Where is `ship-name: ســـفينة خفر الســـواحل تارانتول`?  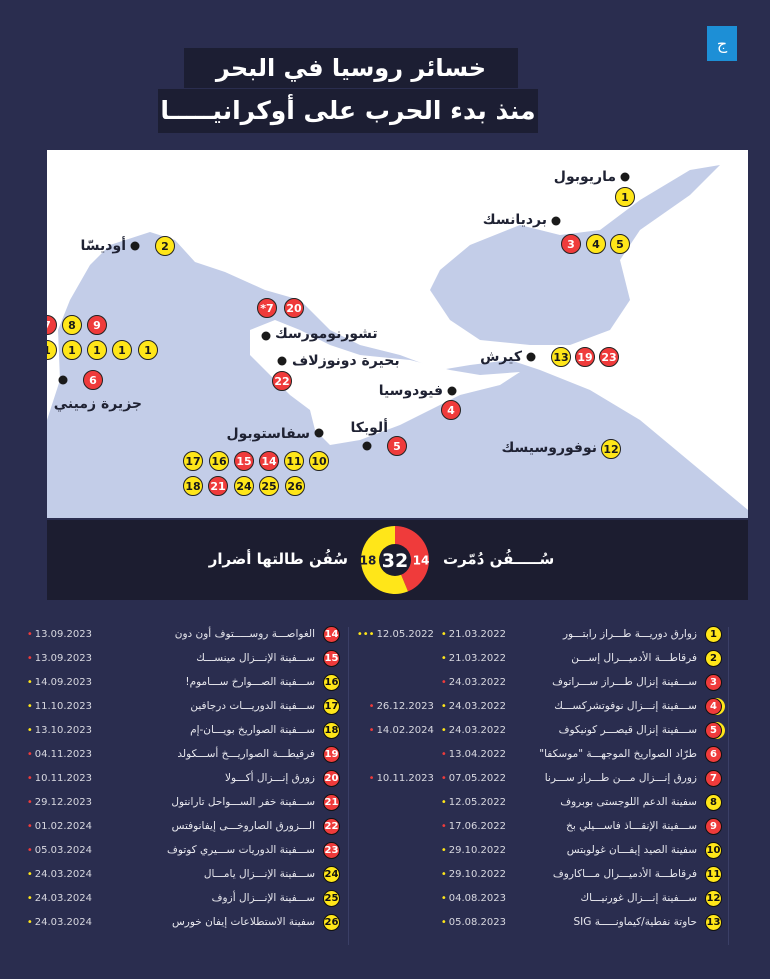
ship-name: ســـفينة خفر الســـواحل تارانتول is located at coordinates (243, 801).